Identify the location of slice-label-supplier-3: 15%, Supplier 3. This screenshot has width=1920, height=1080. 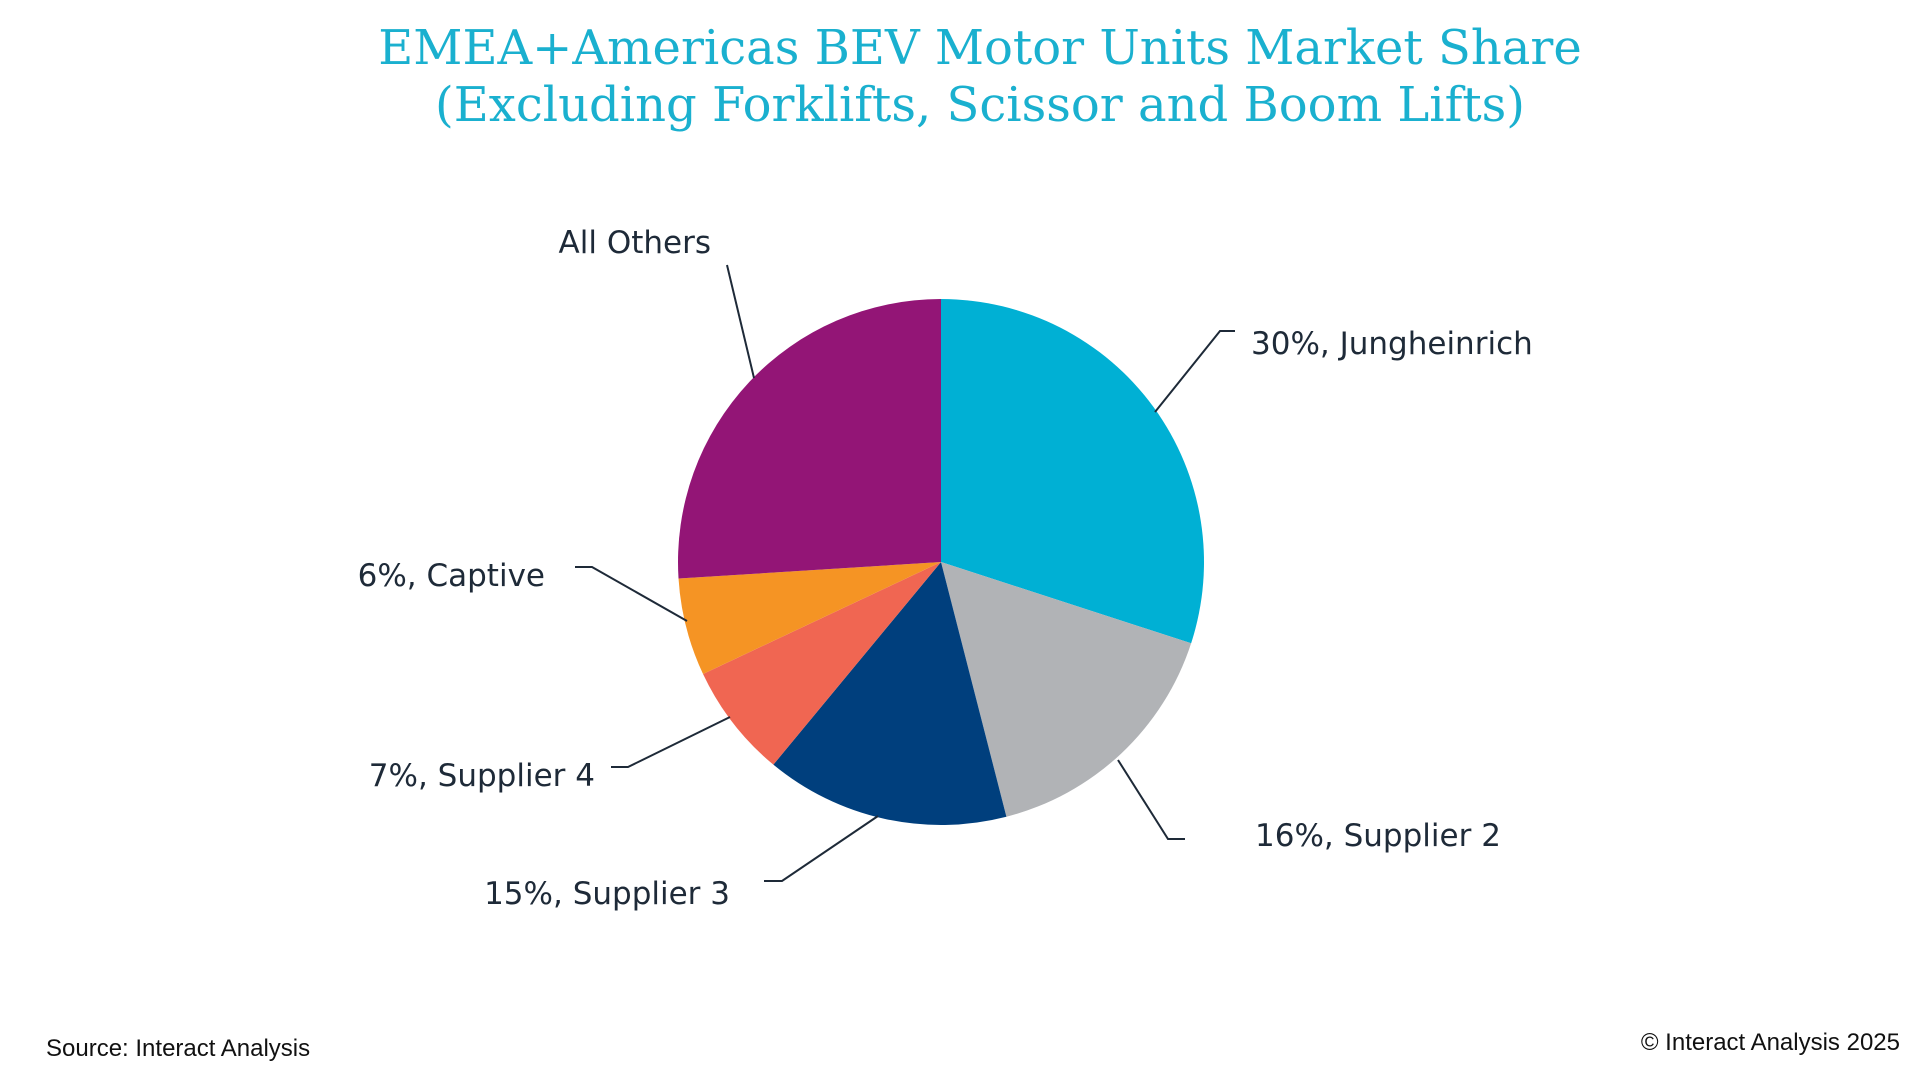
(607, 894).